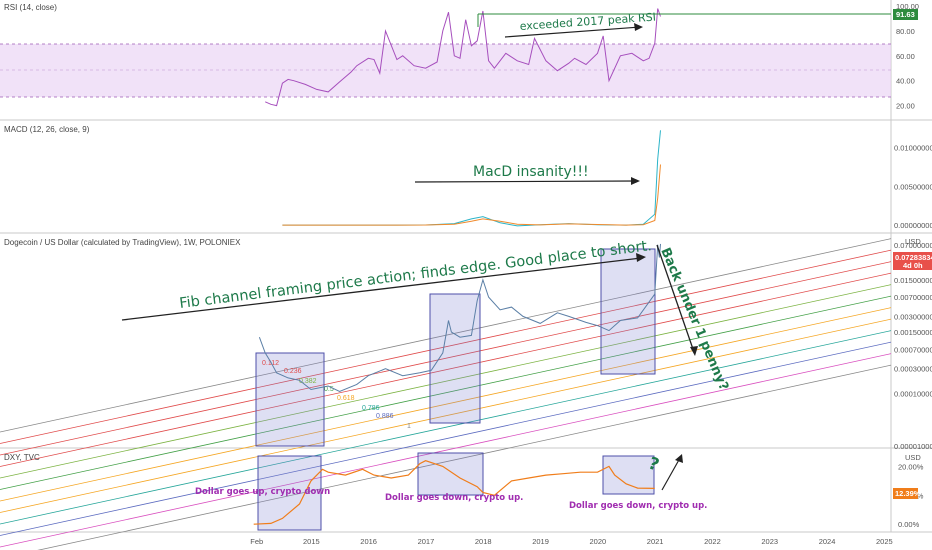 The height and width of the screenshot is (550, 932). I want to click on dxy-tick-label: 0.00%, so click(909, 524).